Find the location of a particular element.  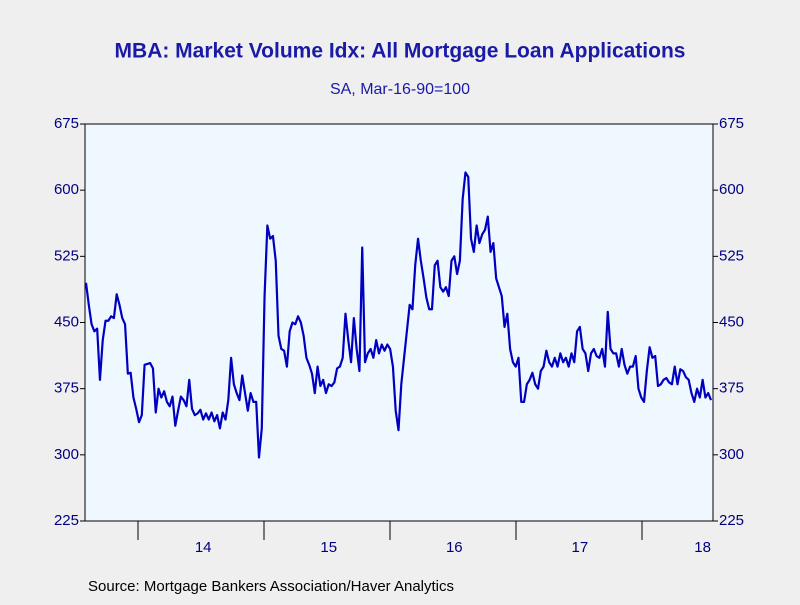

y-tick-label: 600 is located at coordinates (66, 189).